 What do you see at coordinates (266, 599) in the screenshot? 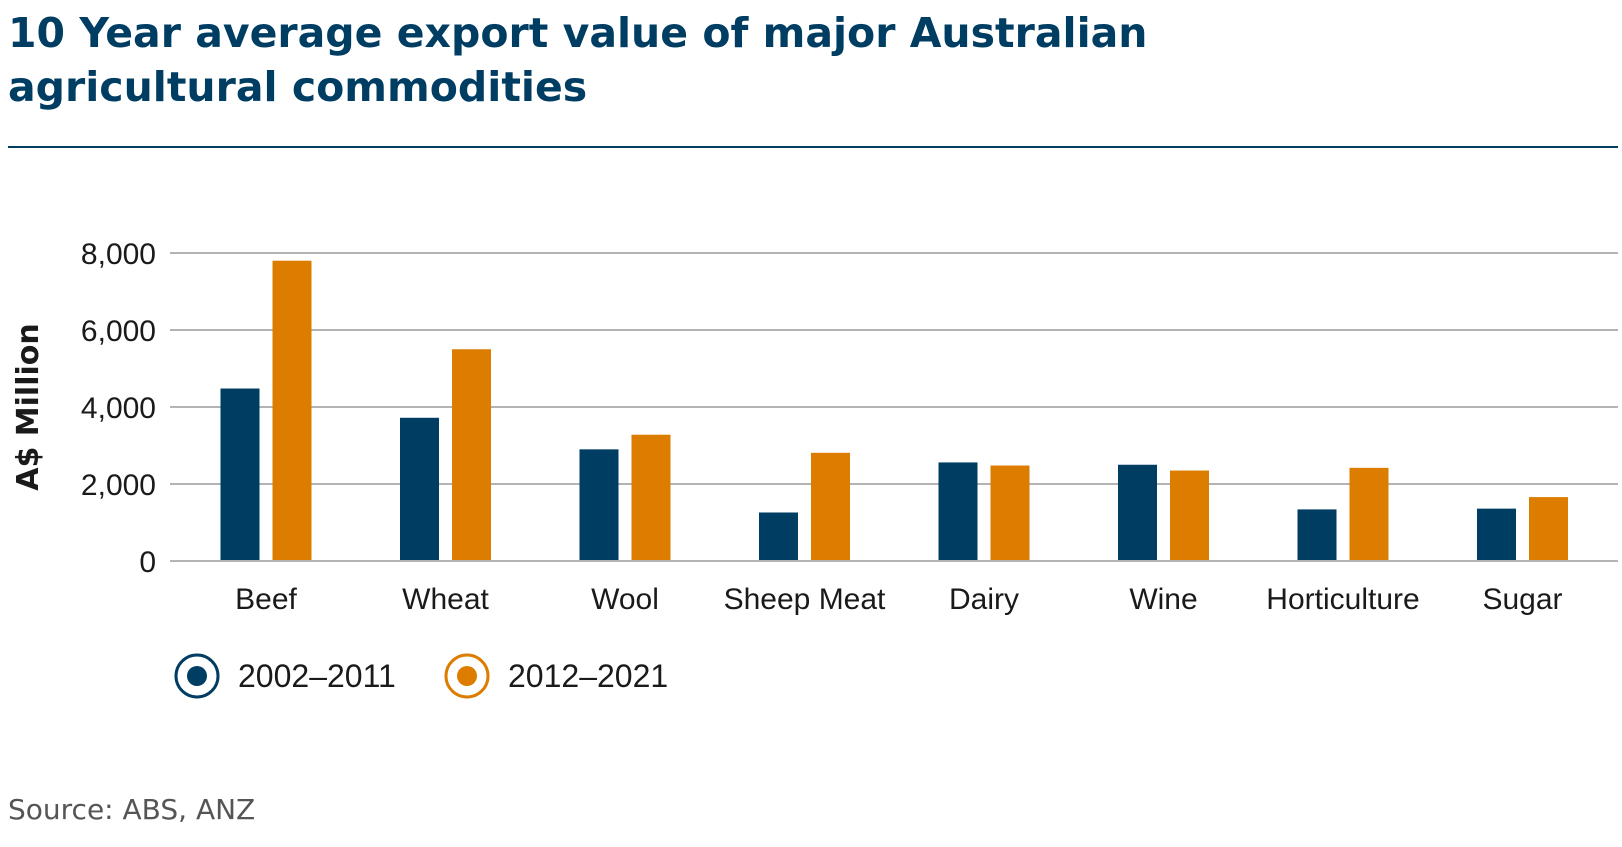
I see `x-category-label: Beef` at bounding box center [266, 599].